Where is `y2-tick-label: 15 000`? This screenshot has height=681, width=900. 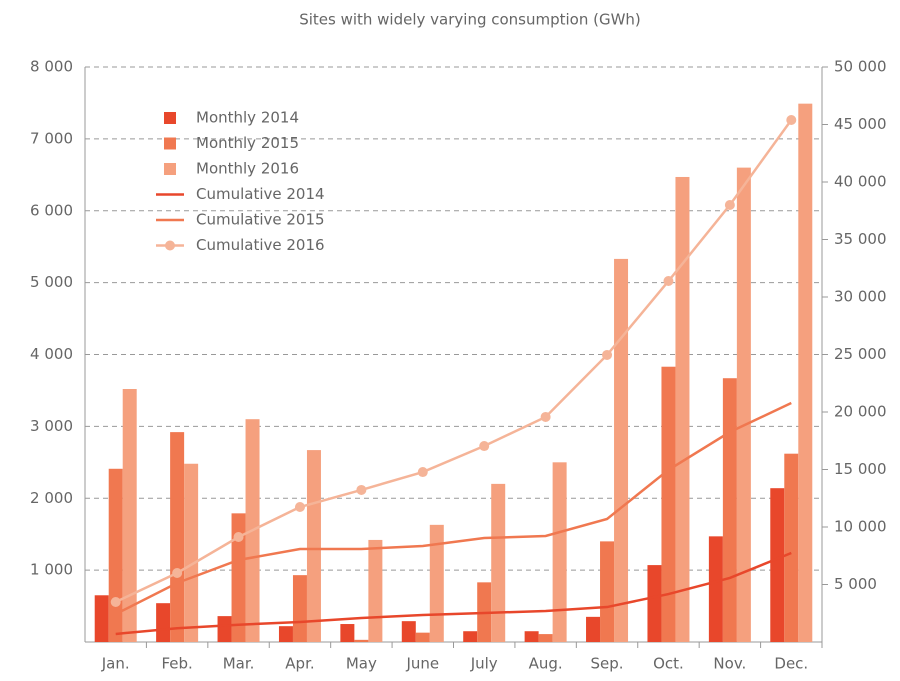
y2-tick-label: 15 000 is located at coordinates (860, 469).